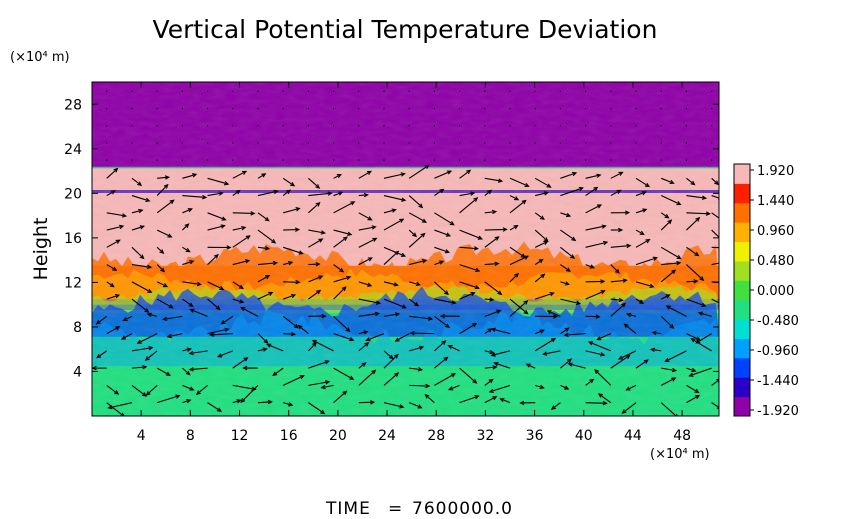 This screenshot has height=519, width=854. Describe the element at coordinates (40, 57) in the screenshot. I see `y-unit-label: (×10⁴ m)` at that location.